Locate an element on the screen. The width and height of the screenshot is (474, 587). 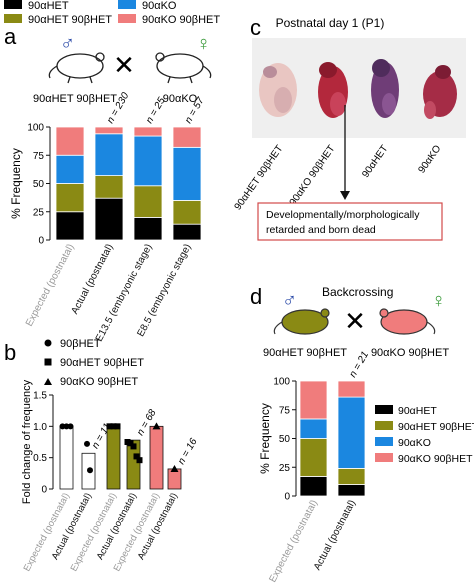
cross-d-left-label: 90αHET 90βHET is located at coordinates (305, 353).